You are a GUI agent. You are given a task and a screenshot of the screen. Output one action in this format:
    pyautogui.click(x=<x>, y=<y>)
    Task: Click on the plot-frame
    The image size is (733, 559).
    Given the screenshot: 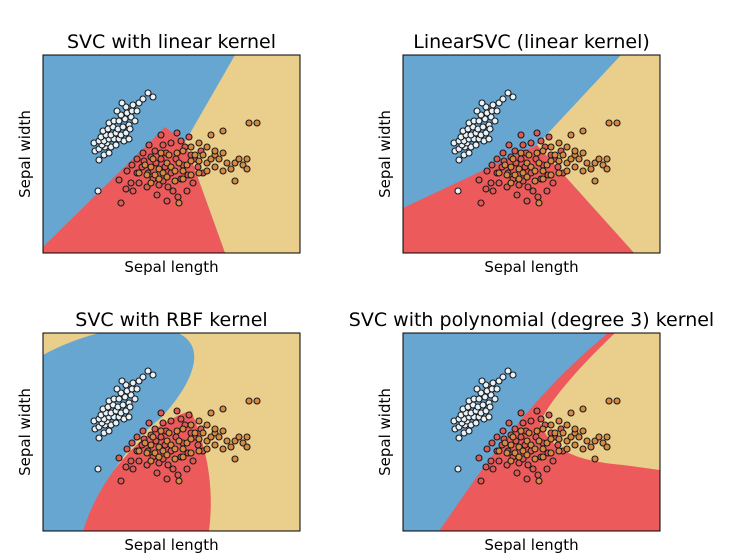 What is the action you would take?
    pyautogui.click(x=171, y=154)
    